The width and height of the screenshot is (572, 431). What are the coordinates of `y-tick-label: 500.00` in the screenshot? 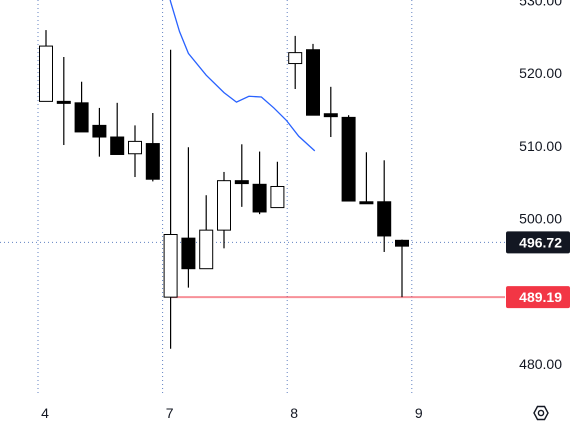 It's located at (540, 219).